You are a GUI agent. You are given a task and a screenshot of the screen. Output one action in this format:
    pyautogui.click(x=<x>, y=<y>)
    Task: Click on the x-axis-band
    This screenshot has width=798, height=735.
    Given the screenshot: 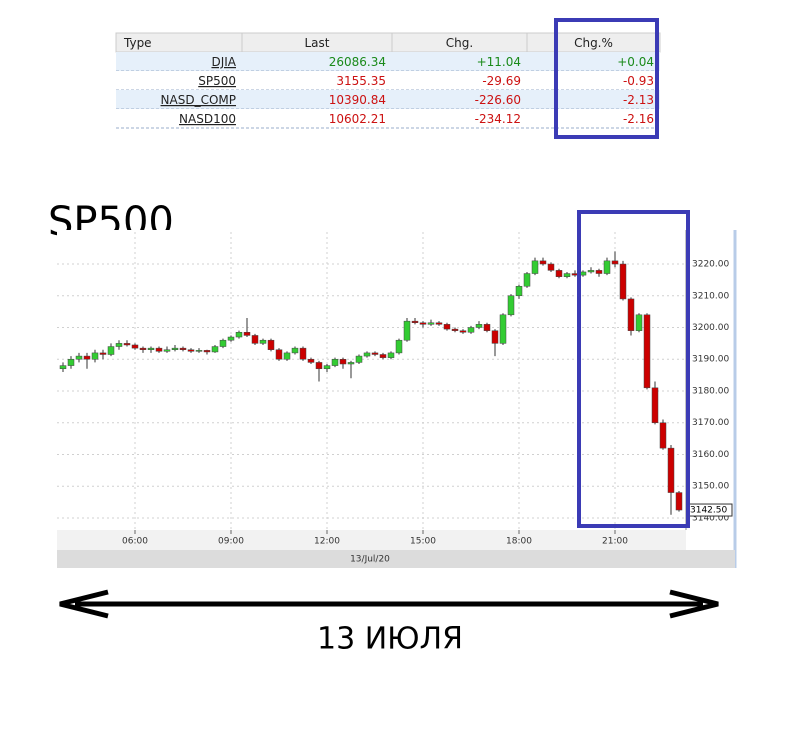 What is the action you would take?
    pyautogui.click(x=371, y=540)
    